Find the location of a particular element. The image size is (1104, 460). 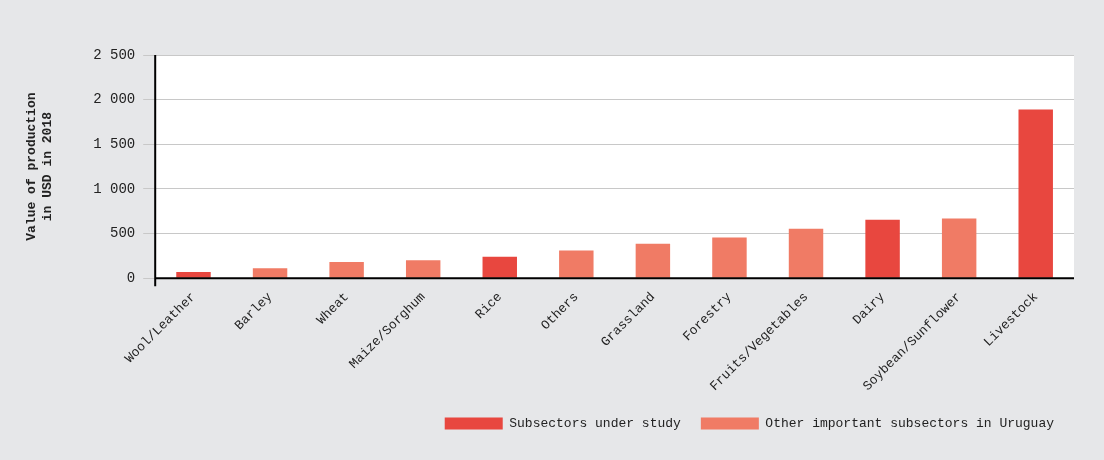

y-tick-label: 1 500 is located at coordinates (114, 143).